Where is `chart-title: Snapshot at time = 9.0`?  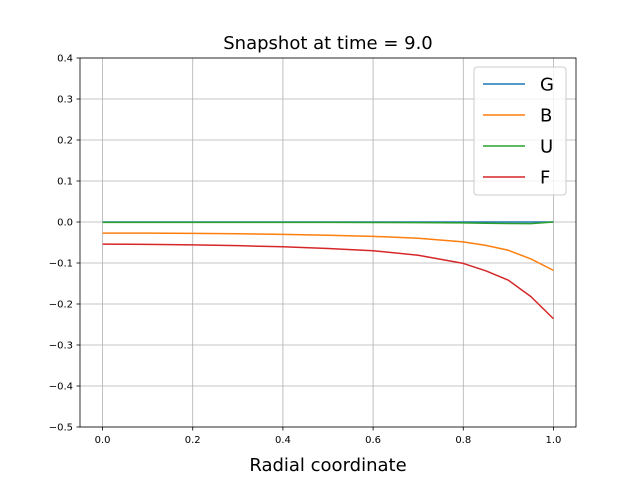 chart-title: Snapshot at time = 9.0 is located at coordinates (328, 43).